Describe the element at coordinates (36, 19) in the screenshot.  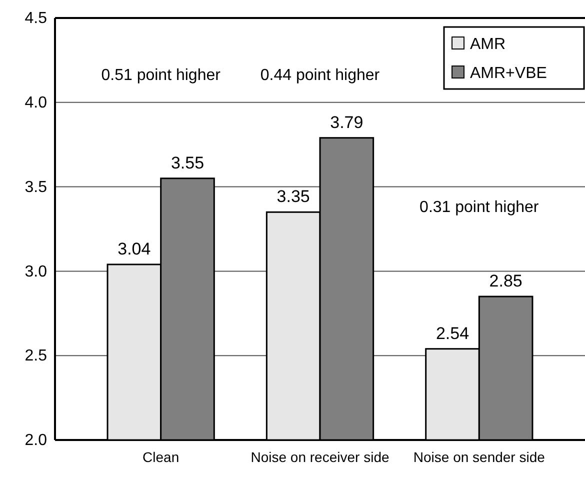
I see `y-tick-label: 4.5` at that location.